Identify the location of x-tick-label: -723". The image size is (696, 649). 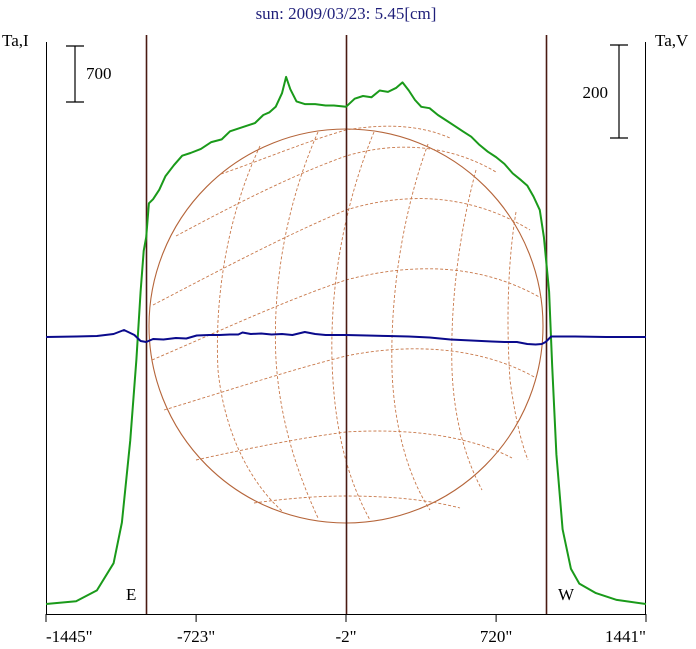
(196, 636).